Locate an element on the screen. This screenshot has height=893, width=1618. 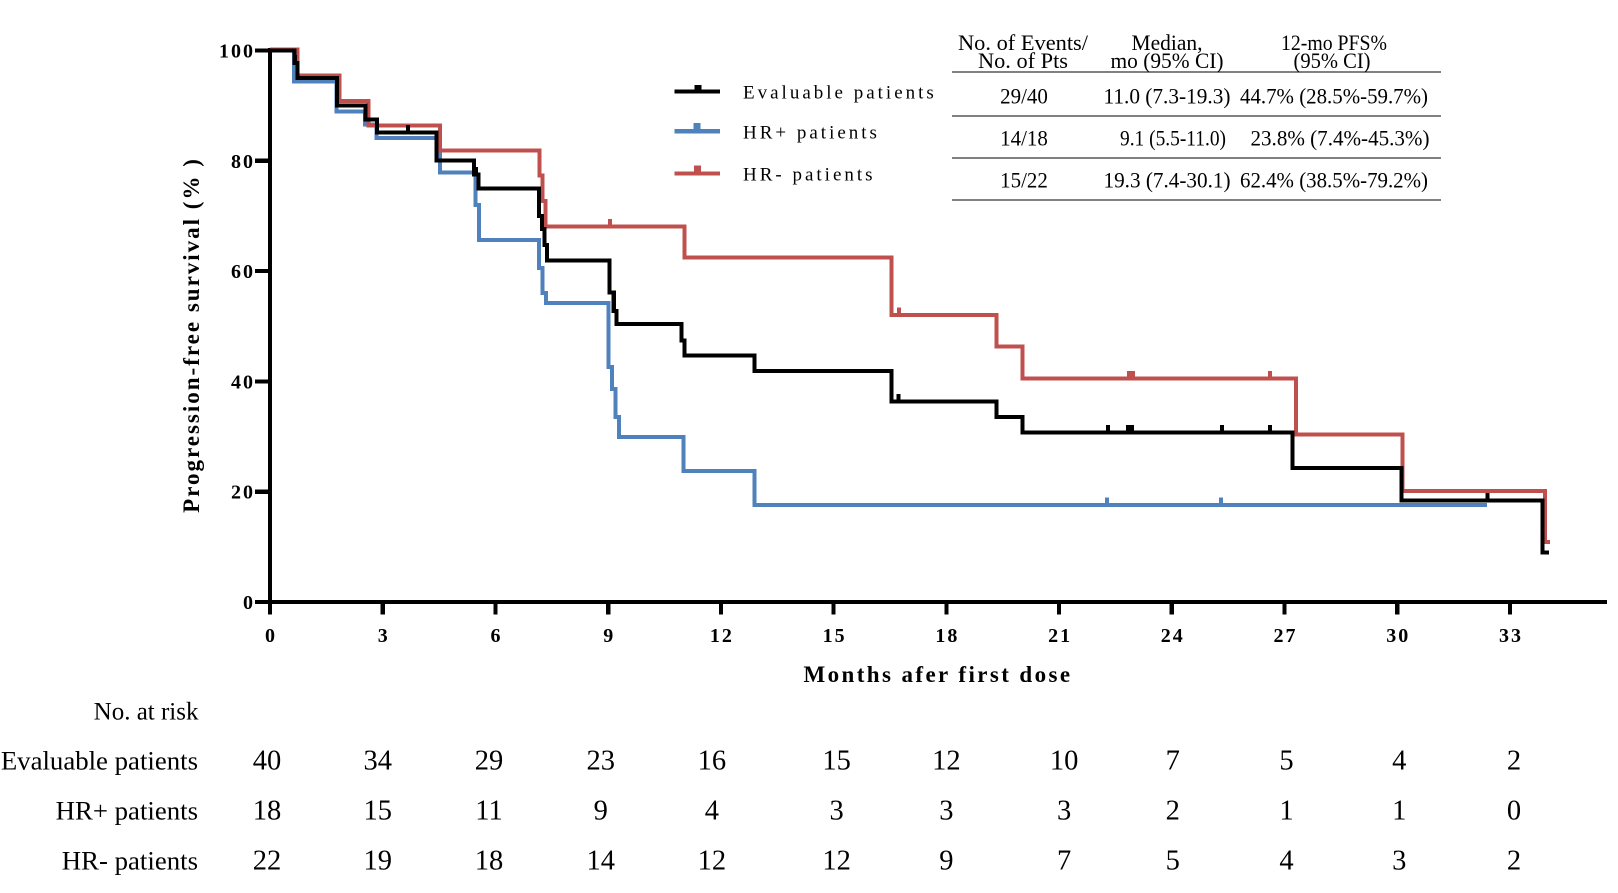
svg-text: 30 is located at coordinates (1398, 636).